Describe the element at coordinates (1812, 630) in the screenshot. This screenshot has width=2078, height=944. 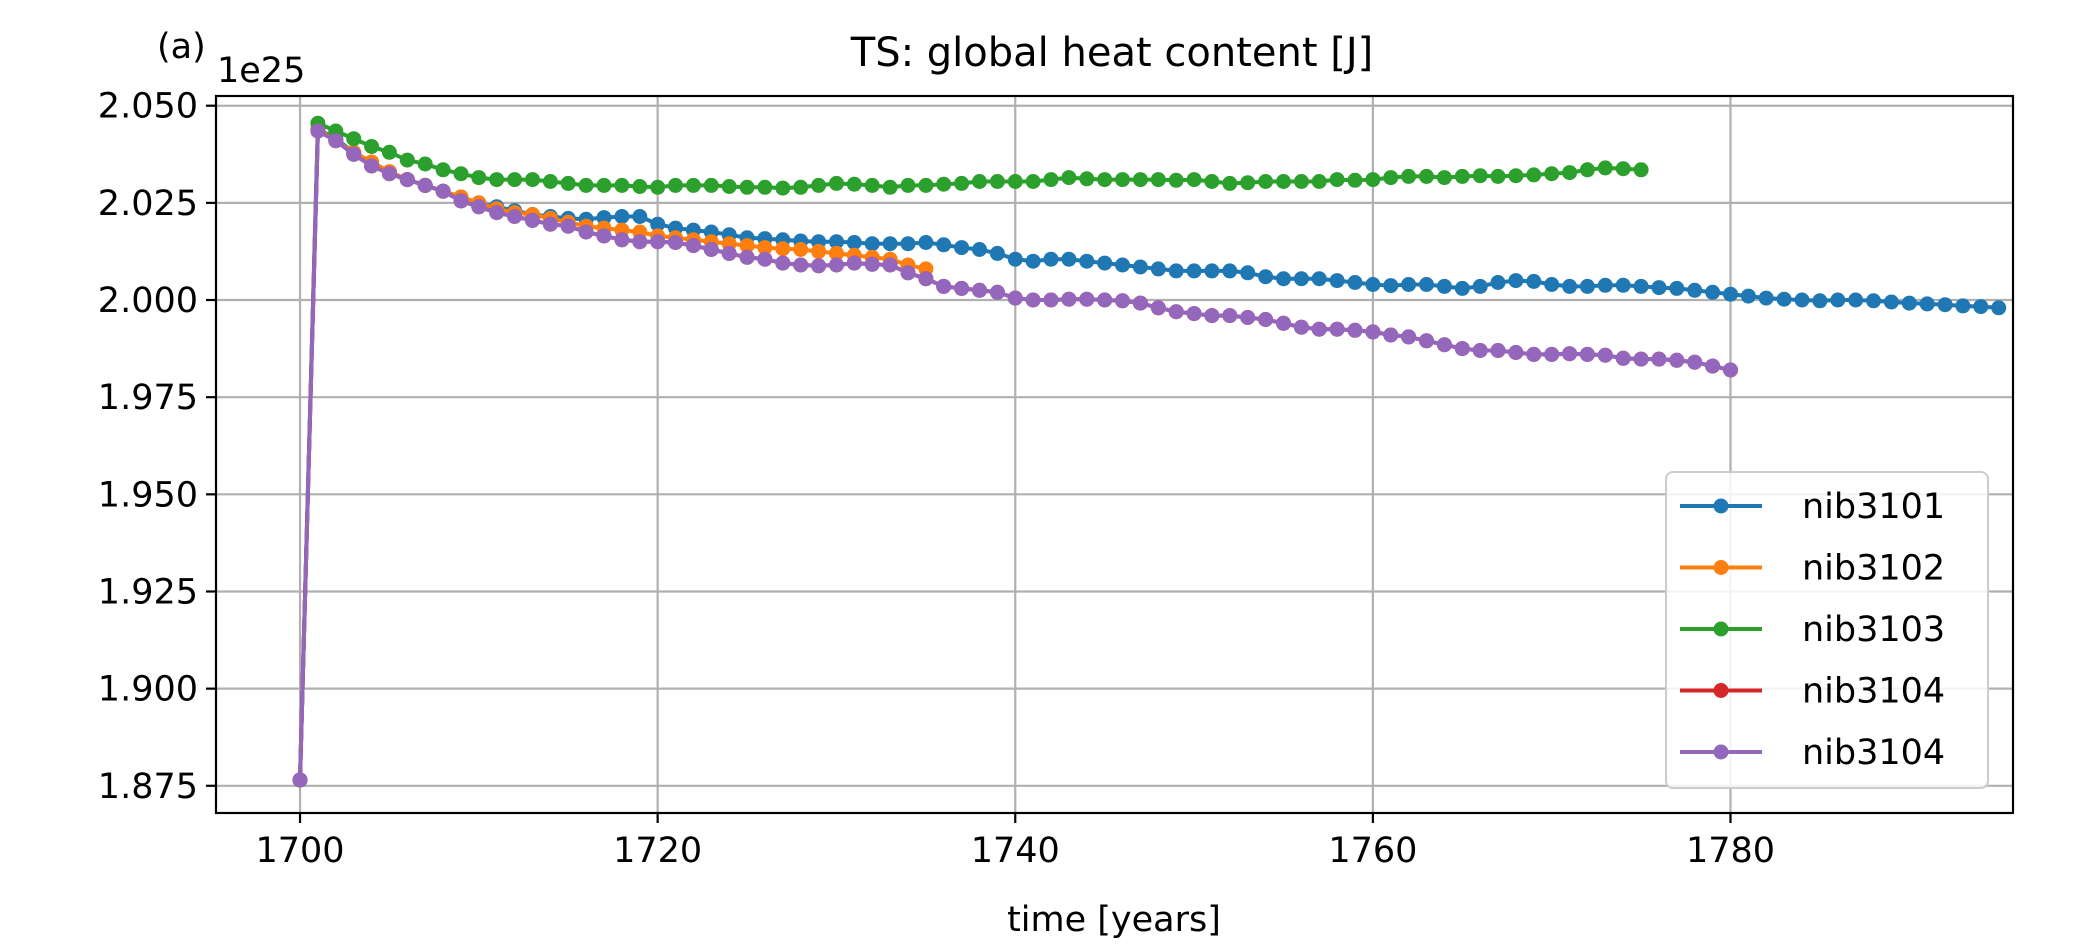
I see `legend-entries: nib3101 nib3102 nib3103 nib3104 nib3104` at that location.